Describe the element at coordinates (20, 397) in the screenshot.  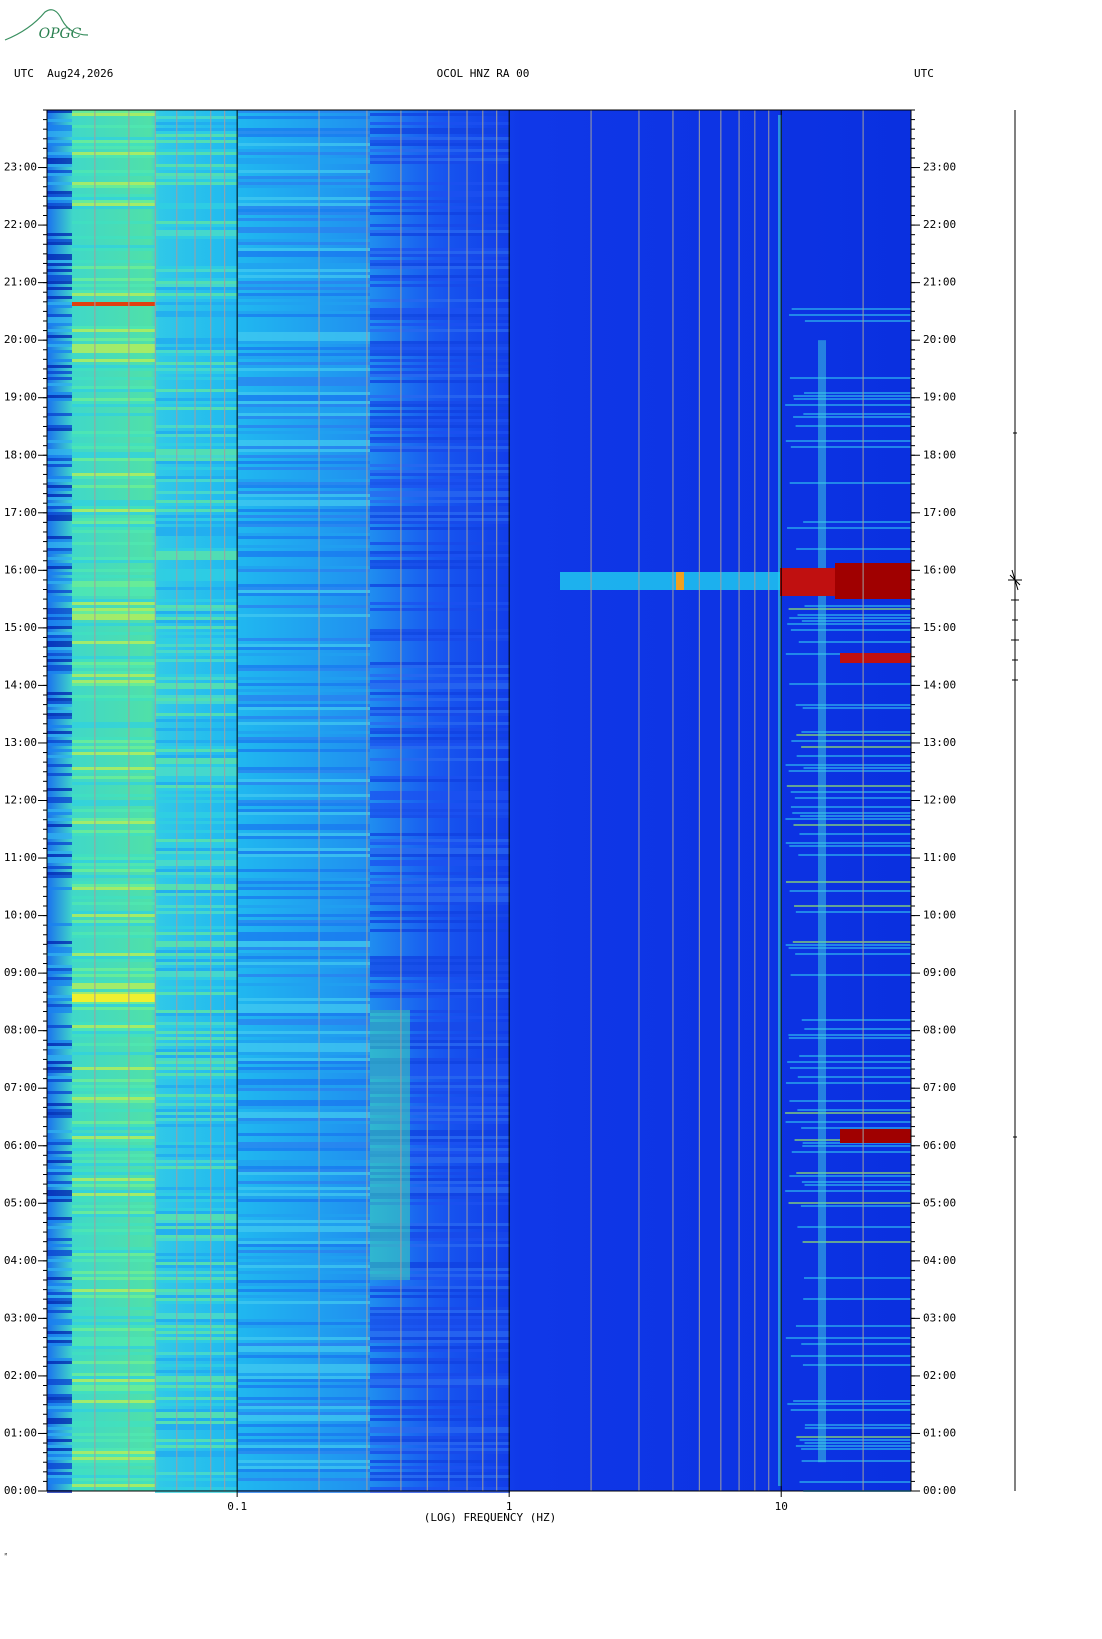
I see `y-tick-label: 19:00` at that location.